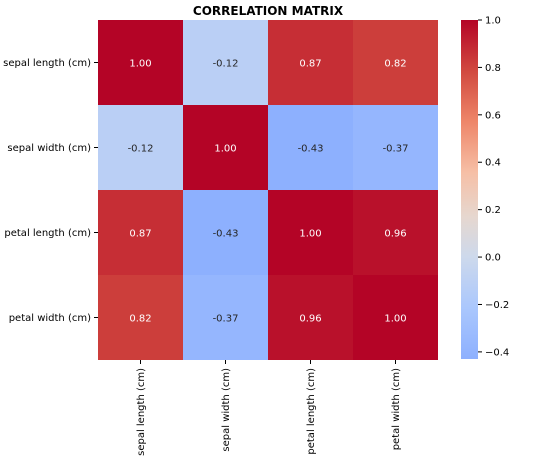 The height and width of the screenshot is (457, 536). What do you see at coordinates (50, 318) in the screenshot?
I see `row-tick-label: petal width (cm)` at bounding box center [50, 318].